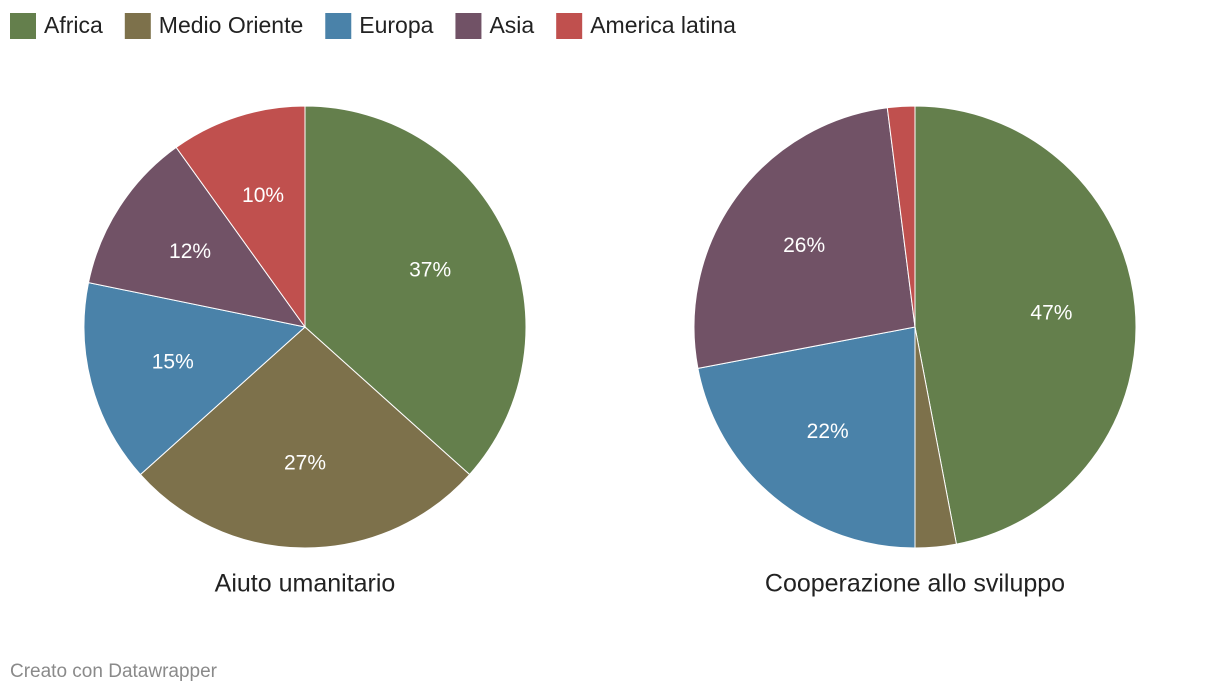  Describe the element at coordinates (114, 671) in the screenshot. I see `footer: Creato con Datawrapper` at that location.